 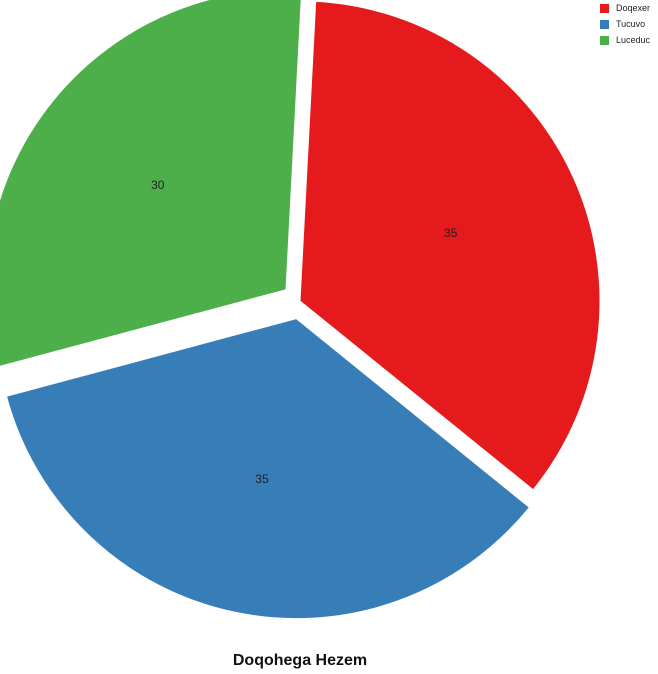 I want to click on legend-item-doqexer: Doqexer, so click(x=625, y=8).